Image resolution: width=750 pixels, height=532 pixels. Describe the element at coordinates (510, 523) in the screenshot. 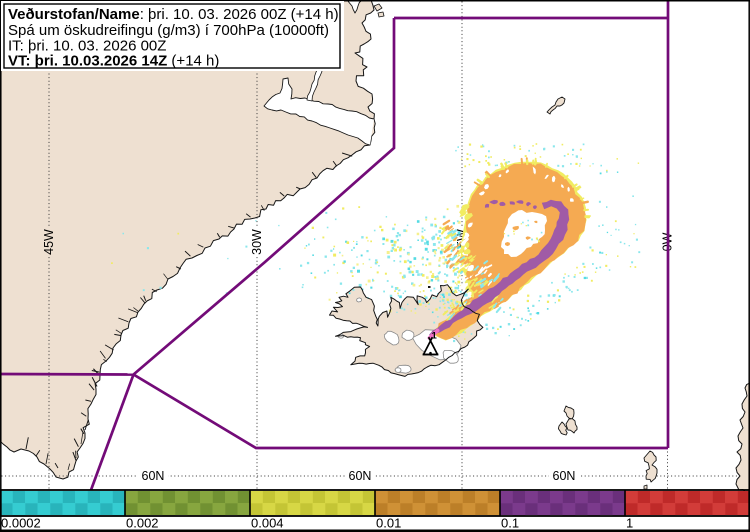

I see `svg-text: 0.1` at that location.